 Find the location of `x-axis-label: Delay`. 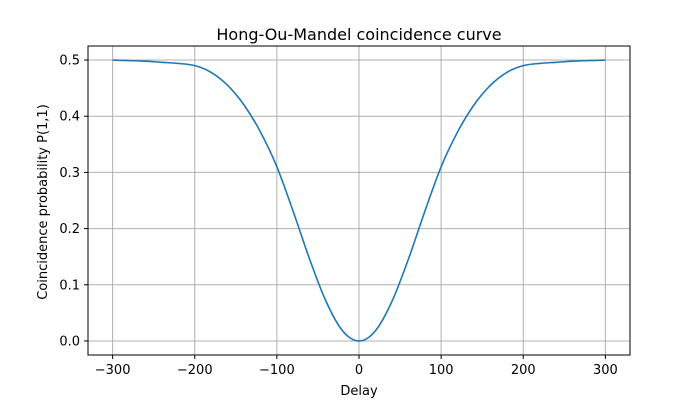

x-axis-label: Delay is located at coordinates (359, 391).